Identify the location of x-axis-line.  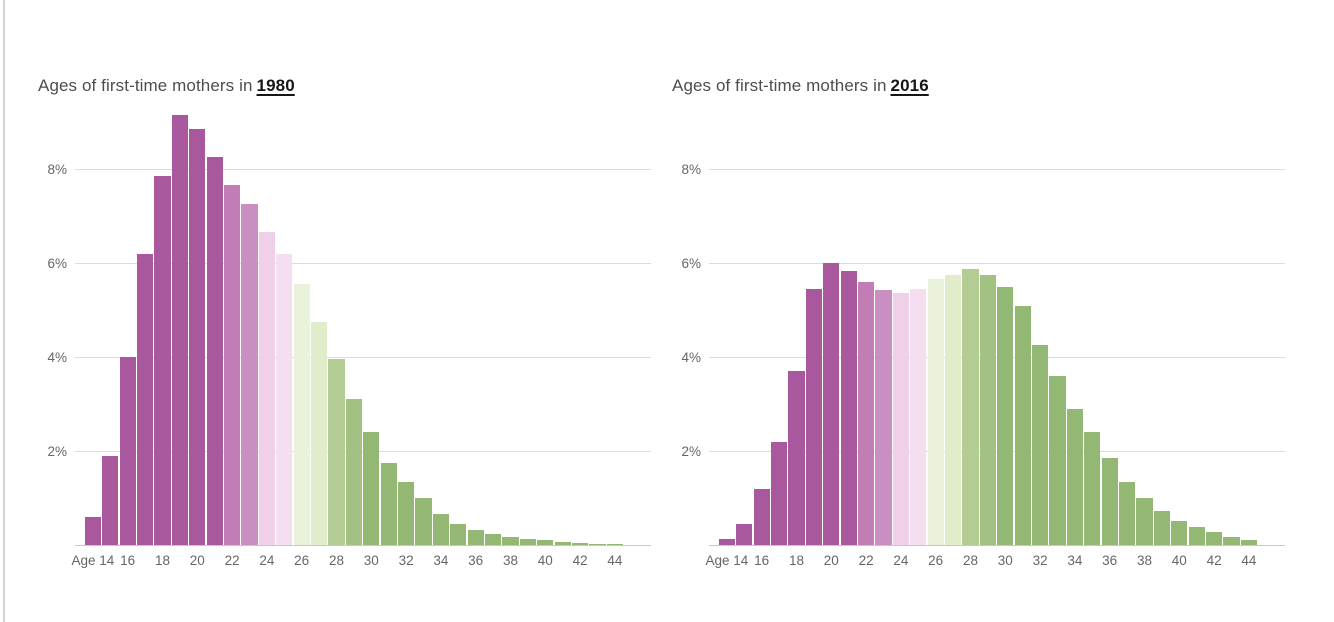
(363, 545).